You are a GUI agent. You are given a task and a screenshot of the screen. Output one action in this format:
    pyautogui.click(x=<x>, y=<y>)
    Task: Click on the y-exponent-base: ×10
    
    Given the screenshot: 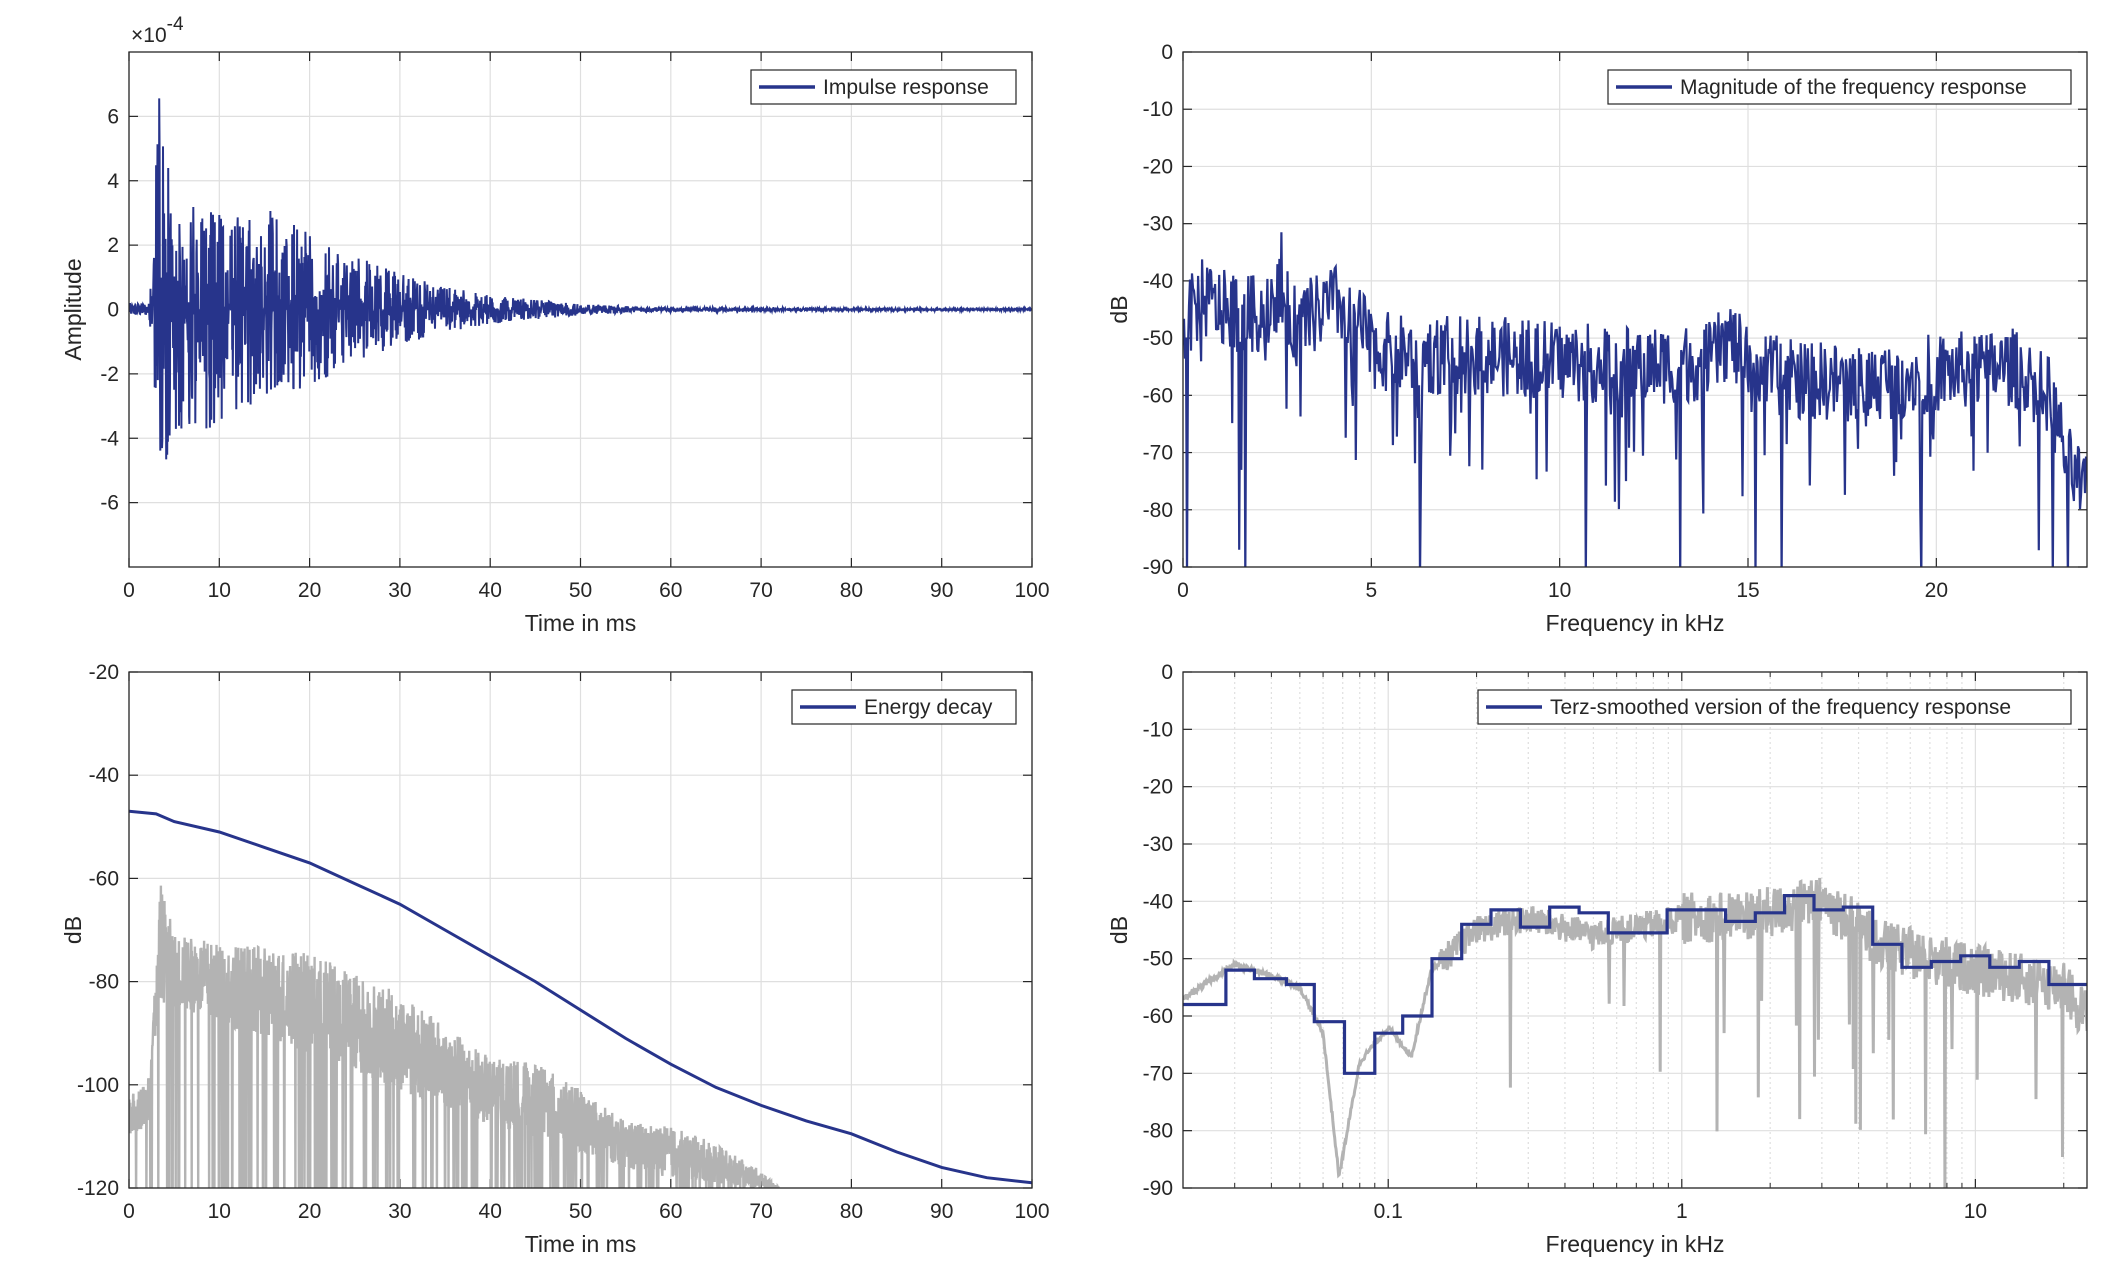 What is the action you would take?
    pyautogui.click(x=149, y=35)
    